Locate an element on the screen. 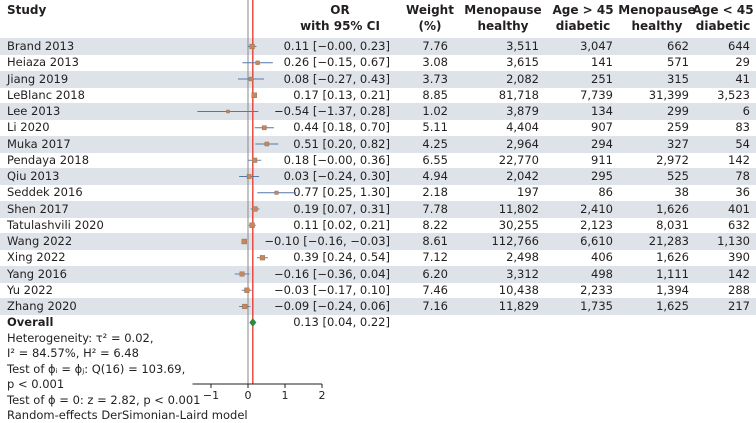 This screenshot has width=756, height=423. age-over-45-diabetic-count: 86 is located at coordinates (605, 192).